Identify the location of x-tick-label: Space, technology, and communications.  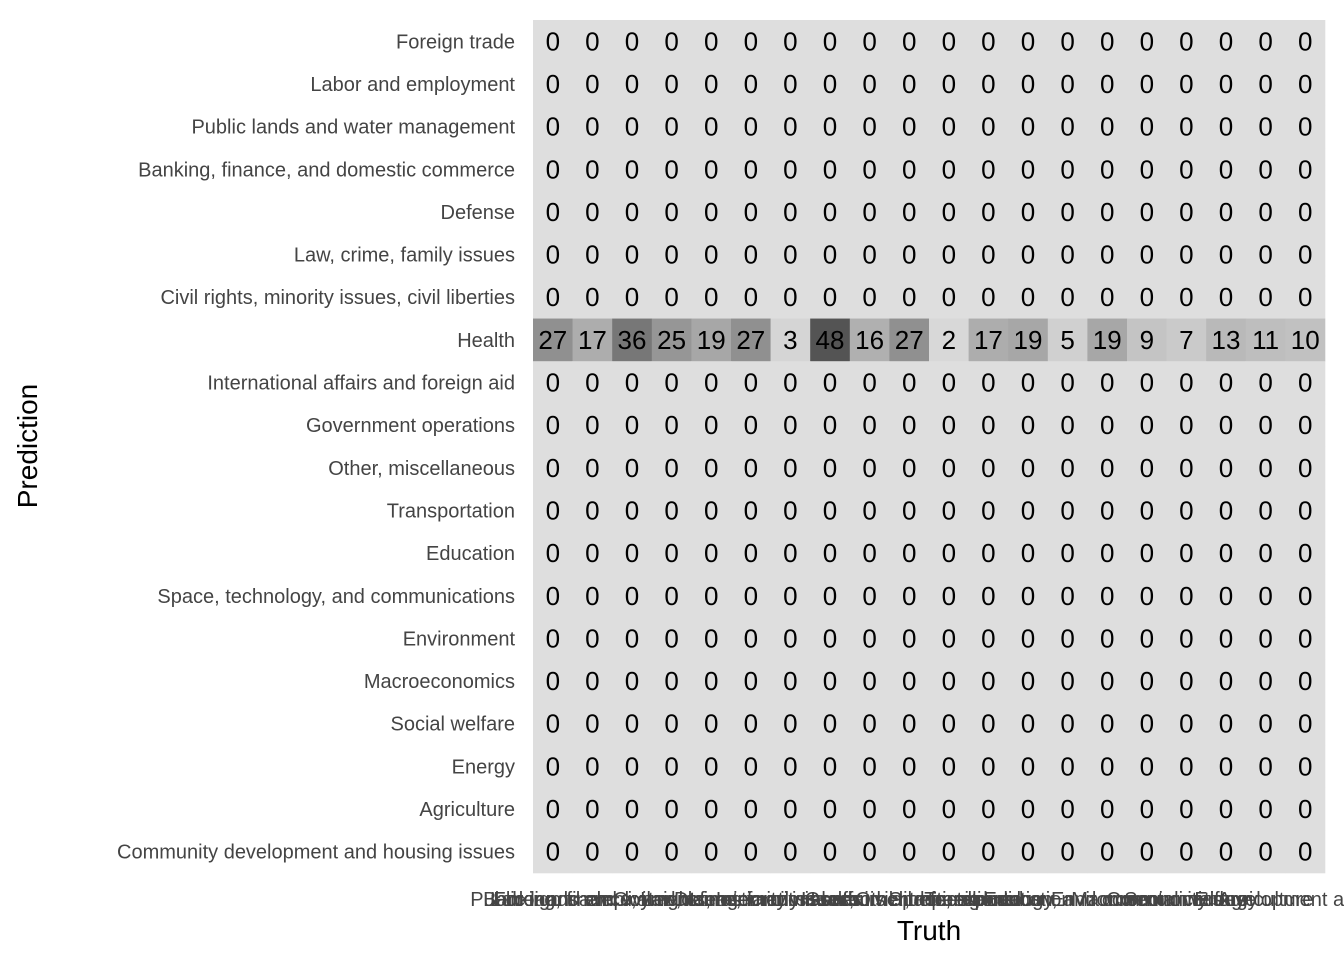
(1068, 900).